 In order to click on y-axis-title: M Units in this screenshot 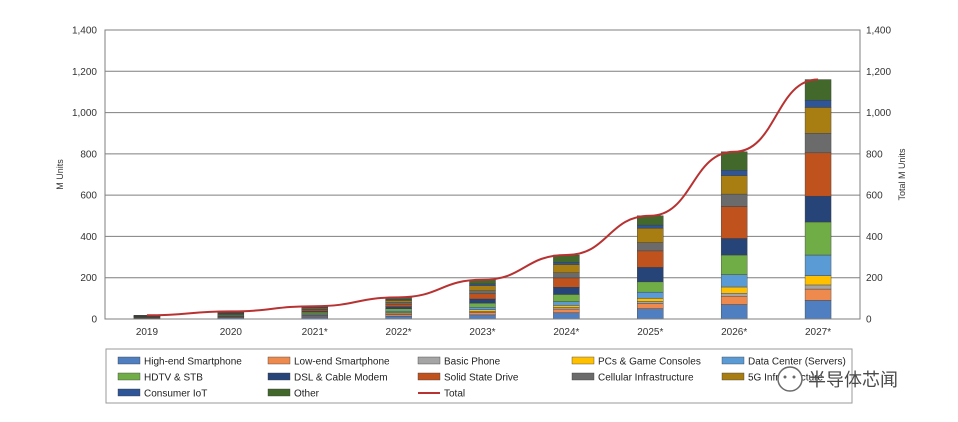, I will do `click(60, 174)`.